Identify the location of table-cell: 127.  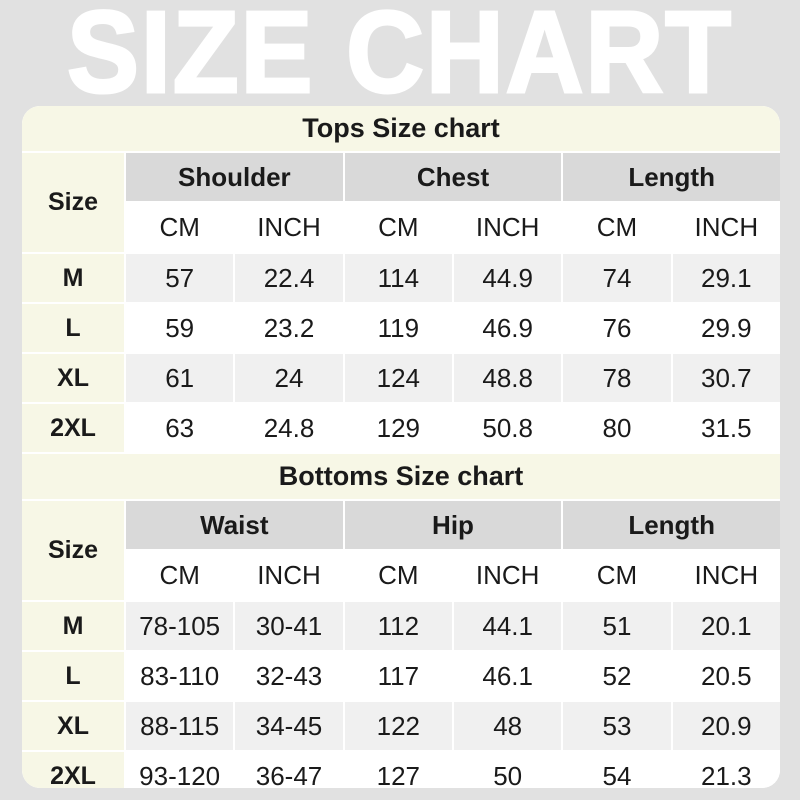
(398, 770).